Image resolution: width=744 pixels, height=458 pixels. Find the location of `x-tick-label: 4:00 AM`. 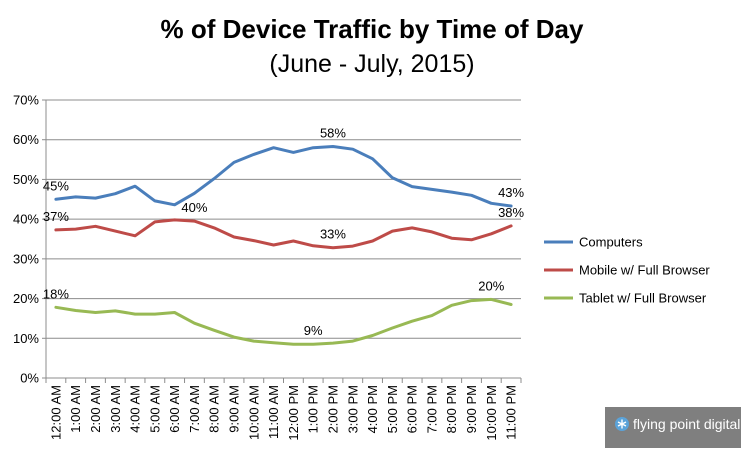

x-tick-label: 4:00 AM is located at coordinates (135, 409).